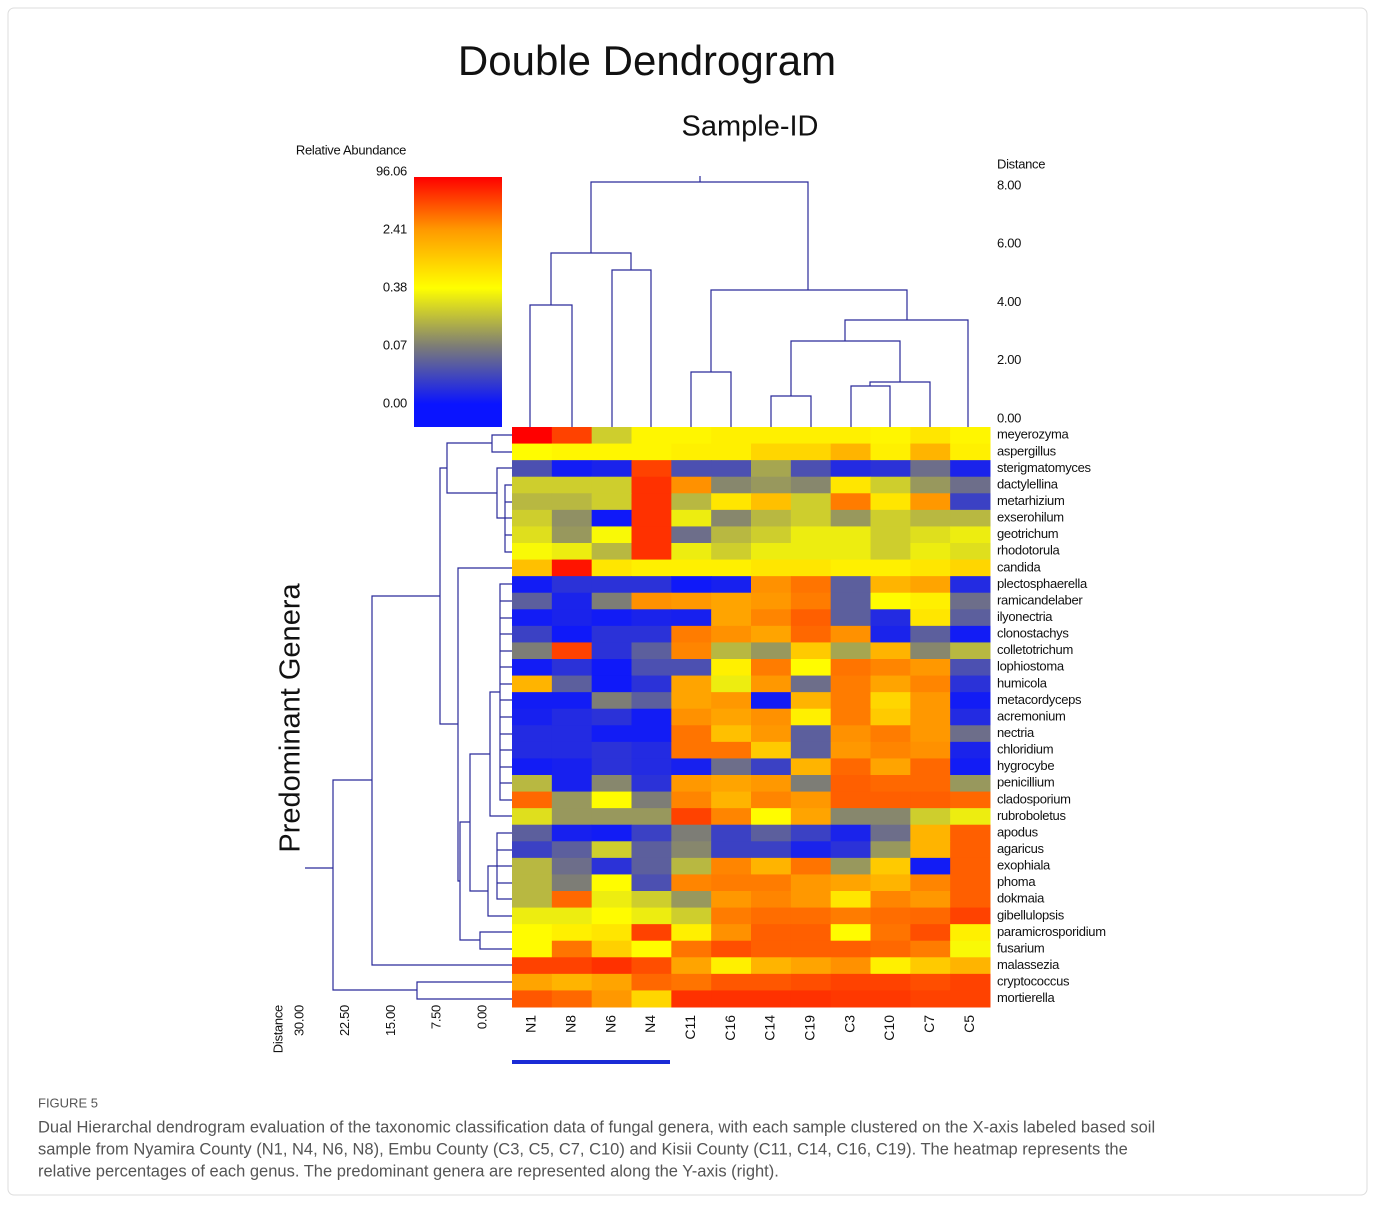  What do you see at coordinates (1025, 765) in the screenshot?
I see `row-label: hygrocybe` at bounding box center [1025, 765].